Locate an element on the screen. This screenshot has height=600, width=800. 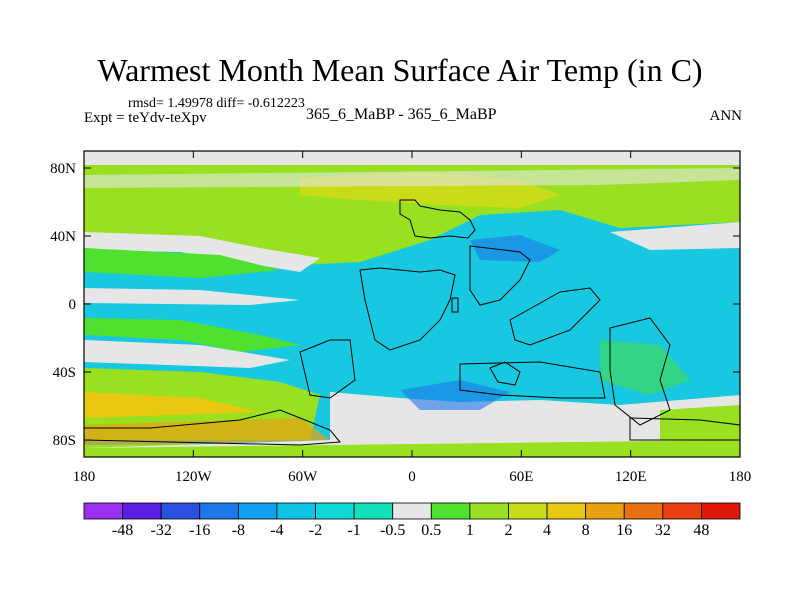
colorbar-level-label: 2 is located at coordinates (508, 530).